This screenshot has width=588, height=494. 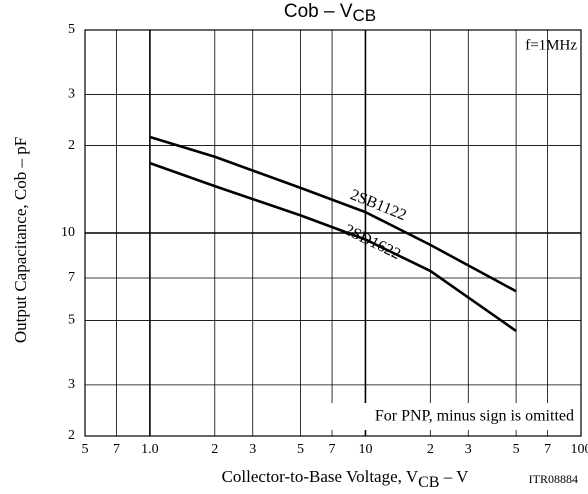 I want to click on x-tick-label: 1.0, so click(x=150, y=449).